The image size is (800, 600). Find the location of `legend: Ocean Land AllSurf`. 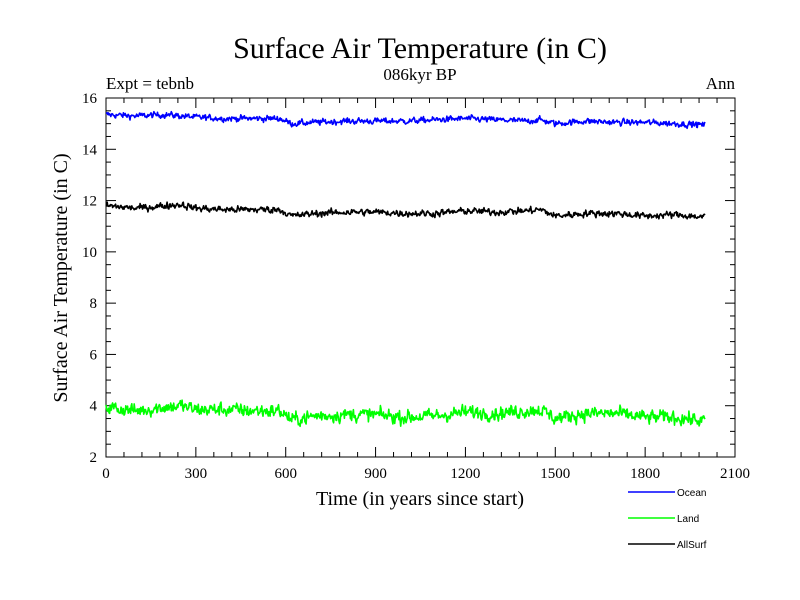

legend: Ocean Land AllSurf is located at coordinates (667, 519).